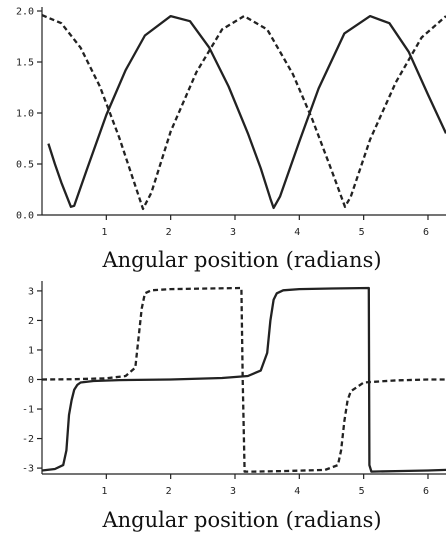 Image resolution: width=446 pixels, height=547 pixels. What do you see at coordinates (25, 165) in the screenshot?
I see `y-tick-label: 0.5` at bounding box center [25, 165].